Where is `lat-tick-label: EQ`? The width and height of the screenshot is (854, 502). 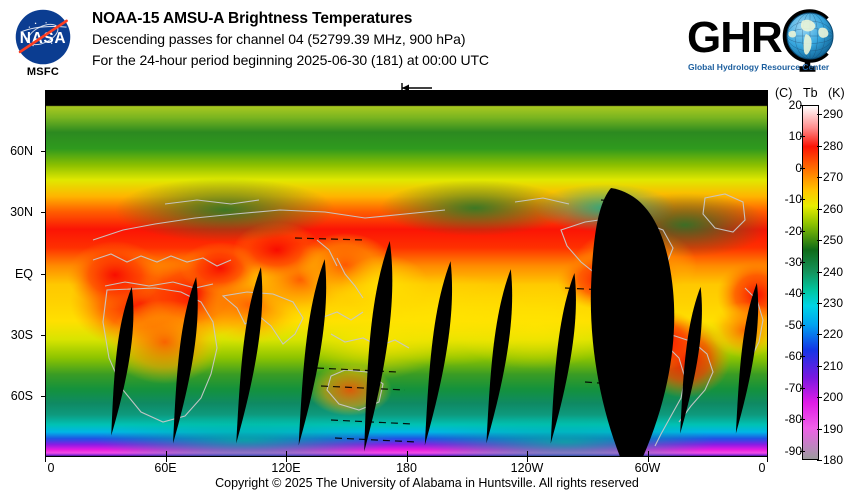 lat-tick-label: EQ is located at coordinates (23, 273).